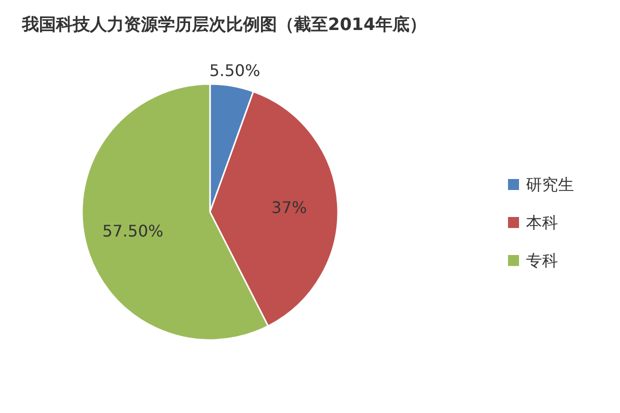 This screenshot has height=413, width=620. Describe the element at coordinates (289, 208) in the screenshot. I see `data-label: 37%` at that location.